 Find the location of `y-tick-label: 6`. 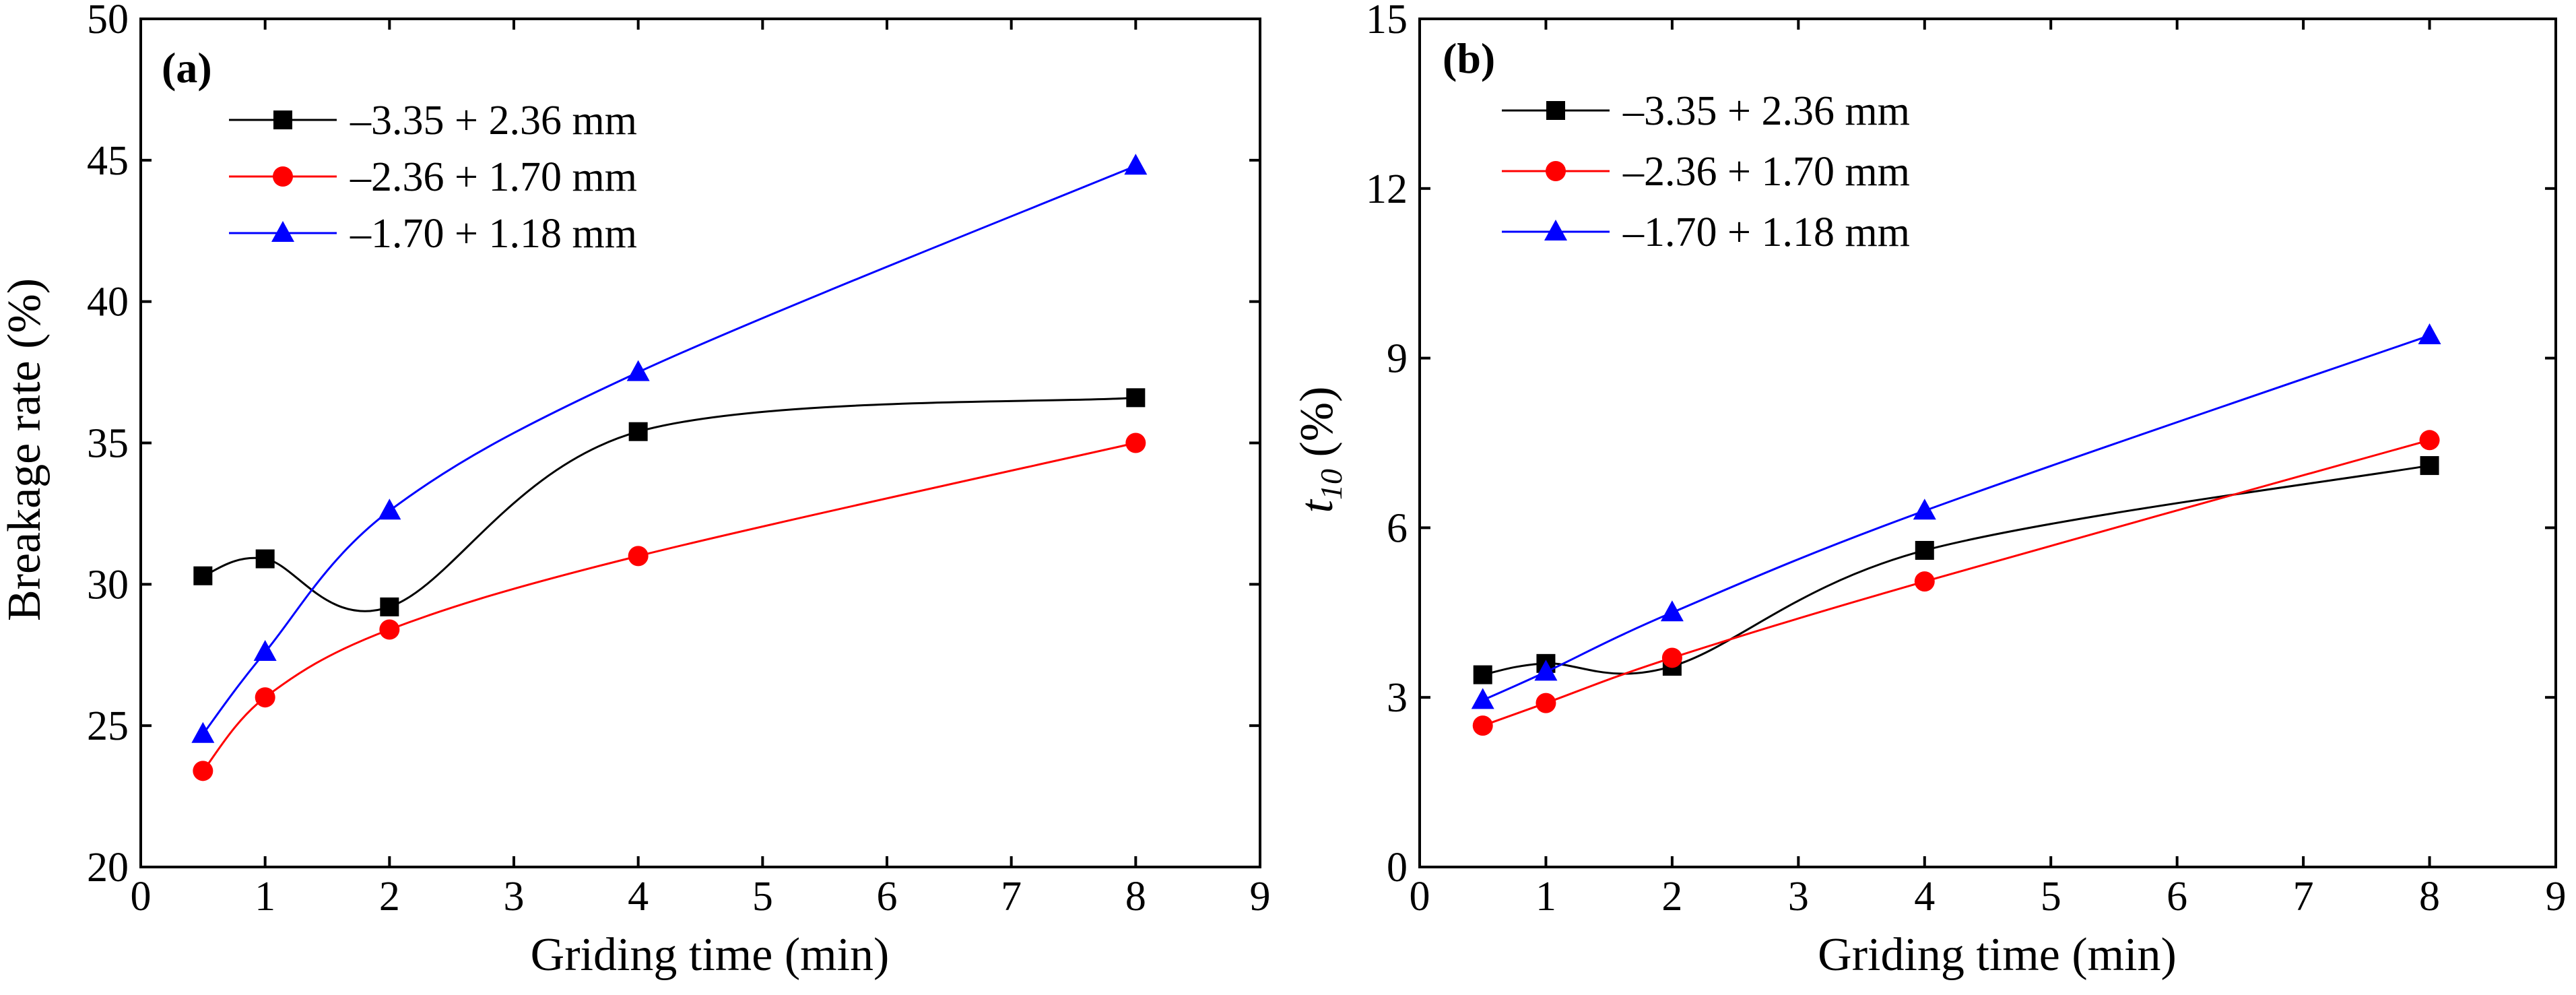

y-tick-label: 6 is located at coordinates (1397, 528).